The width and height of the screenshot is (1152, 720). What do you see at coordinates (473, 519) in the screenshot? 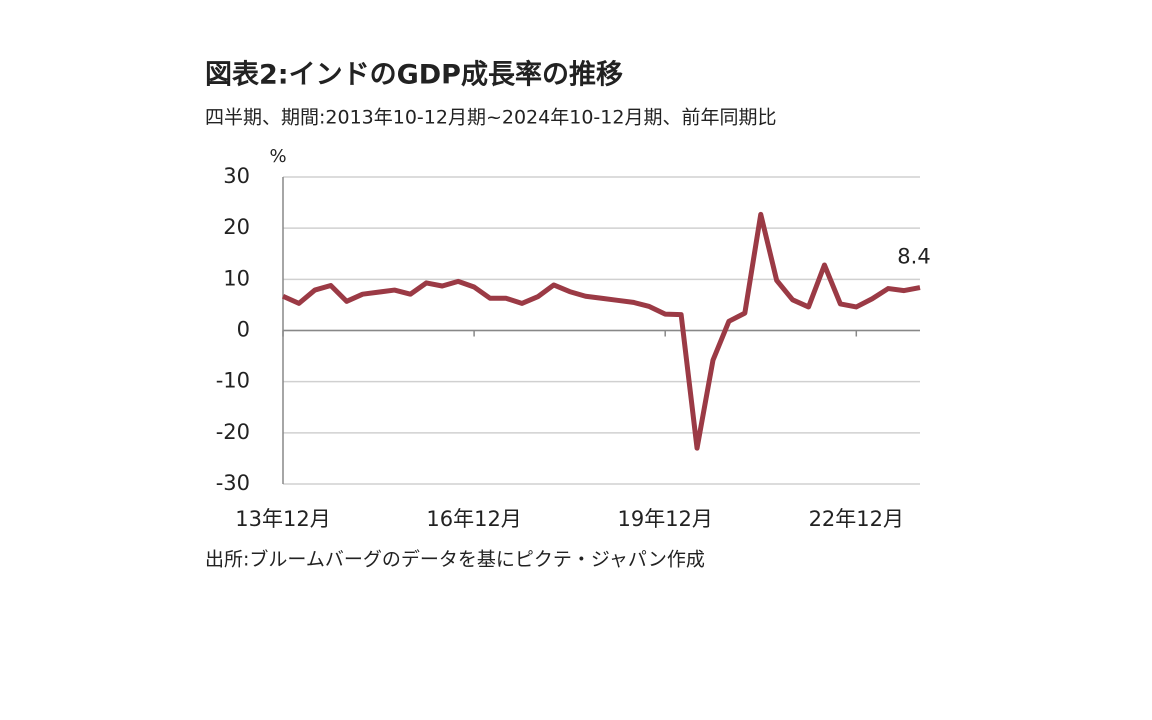
I see `x-tick-label: 16年12月` at bounding box center [473, 519].